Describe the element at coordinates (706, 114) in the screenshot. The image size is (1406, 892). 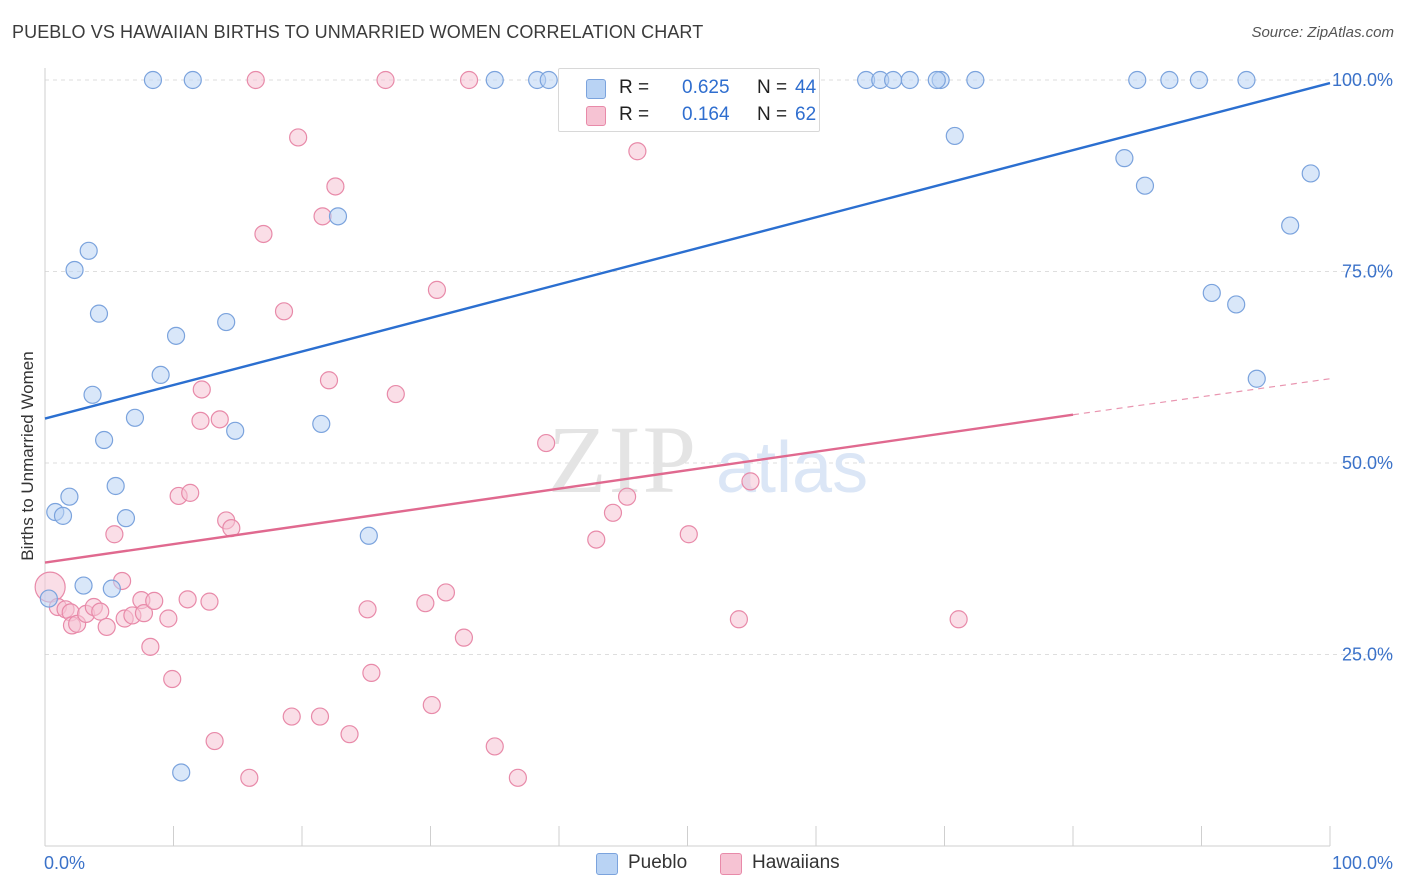
I see `legend-r-value: 0.164` at that location.